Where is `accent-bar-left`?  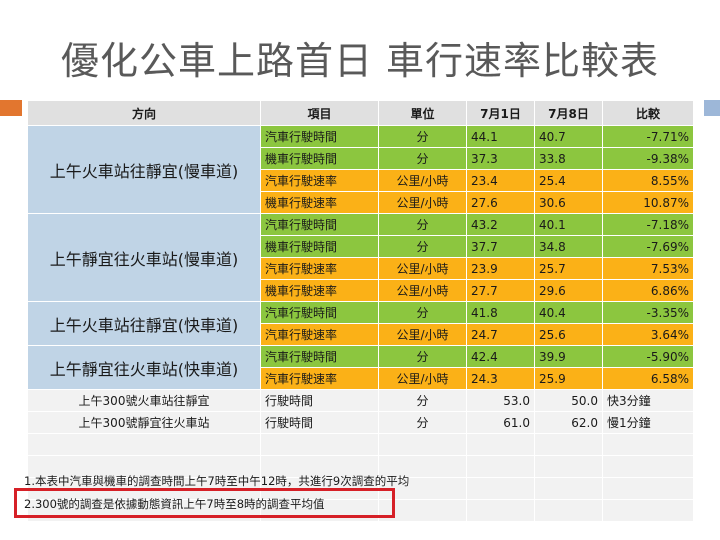 accent-bar-left is located at coordinates (11, 108).